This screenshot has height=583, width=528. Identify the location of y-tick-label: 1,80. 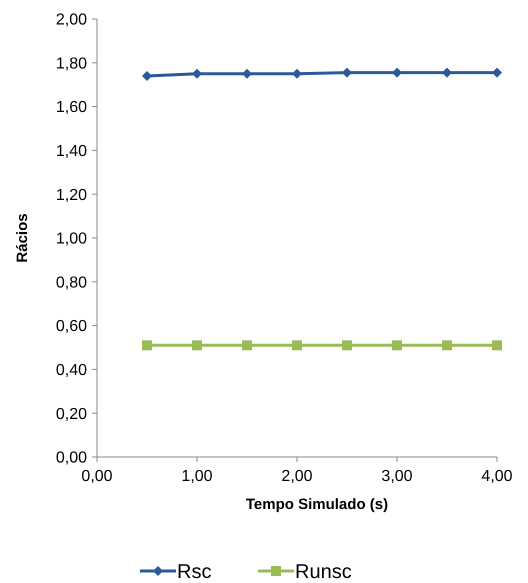
(72, 63).